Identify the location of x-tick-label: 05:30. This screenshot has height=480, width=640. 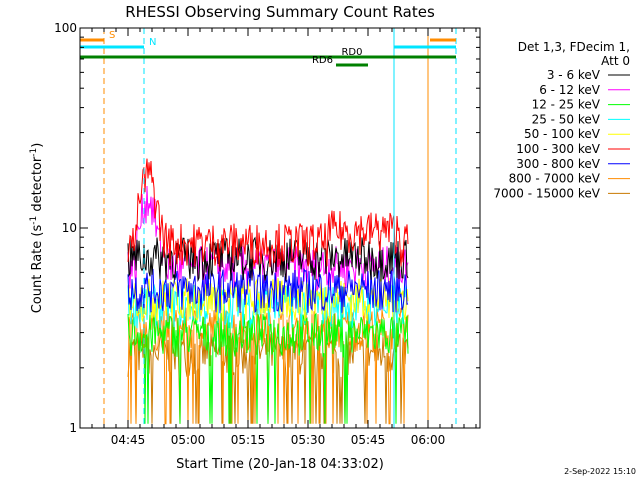
(308, 440).